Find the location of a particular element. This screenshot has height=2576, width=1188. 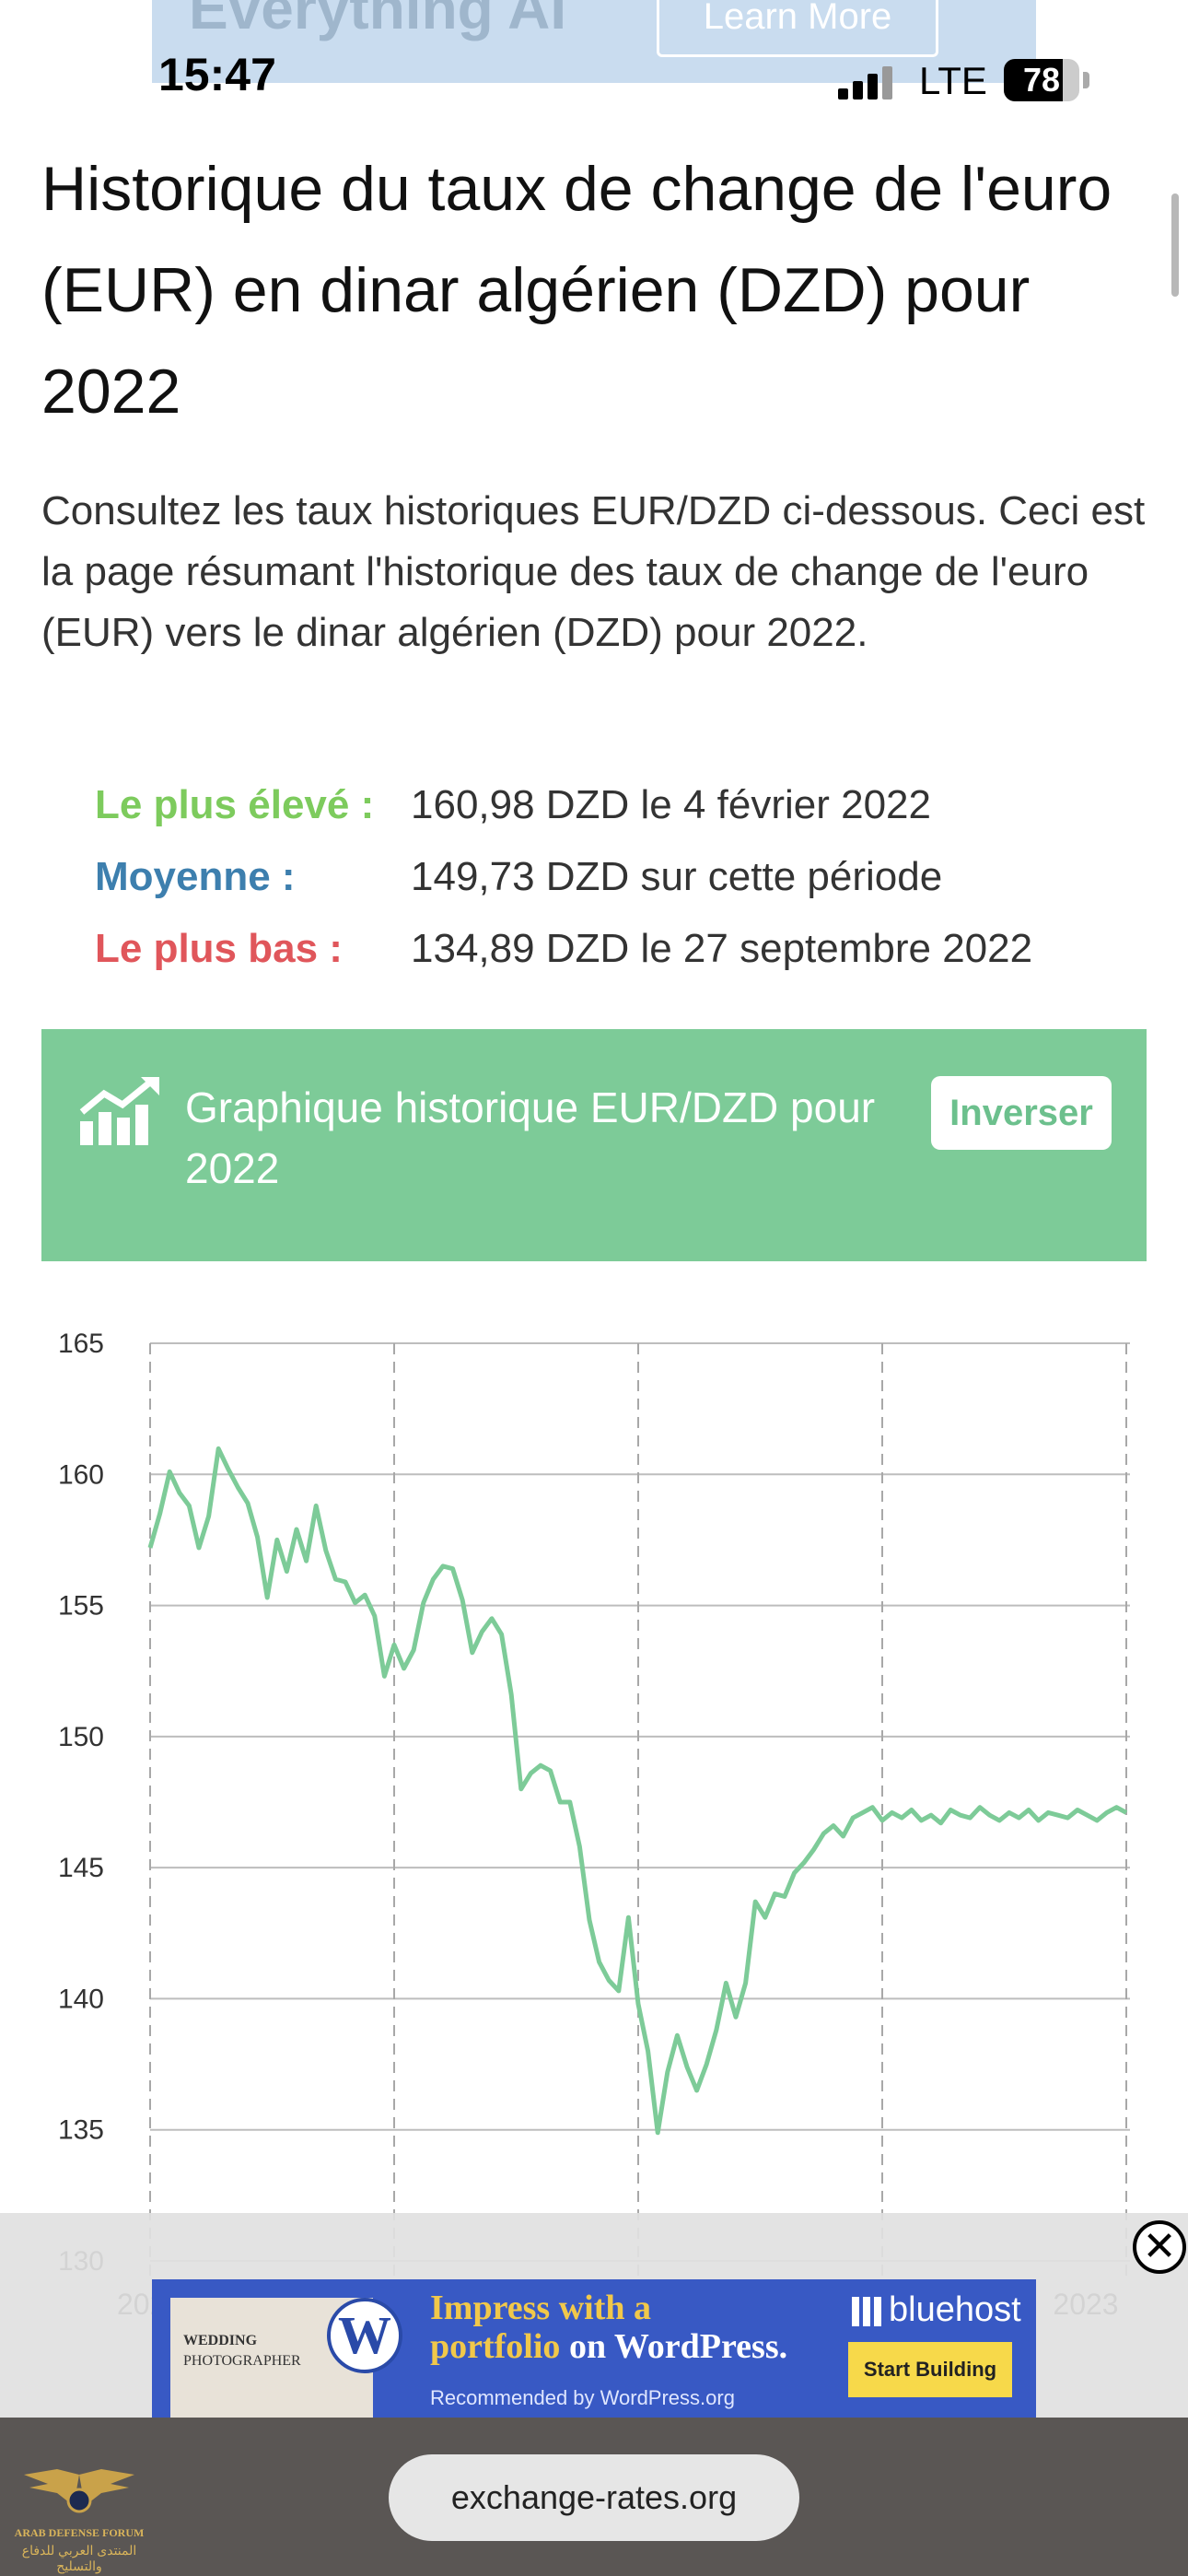

ad-headline: Impress with a portfolio on WordPress. is located at coordinates (608, 2327).